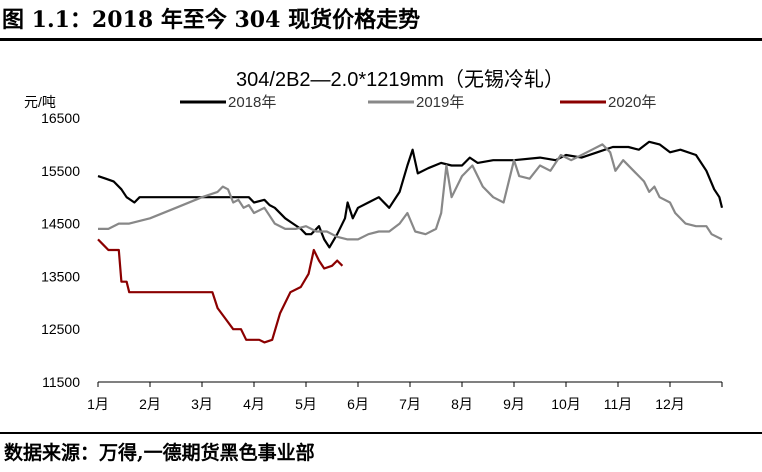 This screenshot has height=472, width=762. I want to click on x-tick-label: 10月, so click(566, 404).